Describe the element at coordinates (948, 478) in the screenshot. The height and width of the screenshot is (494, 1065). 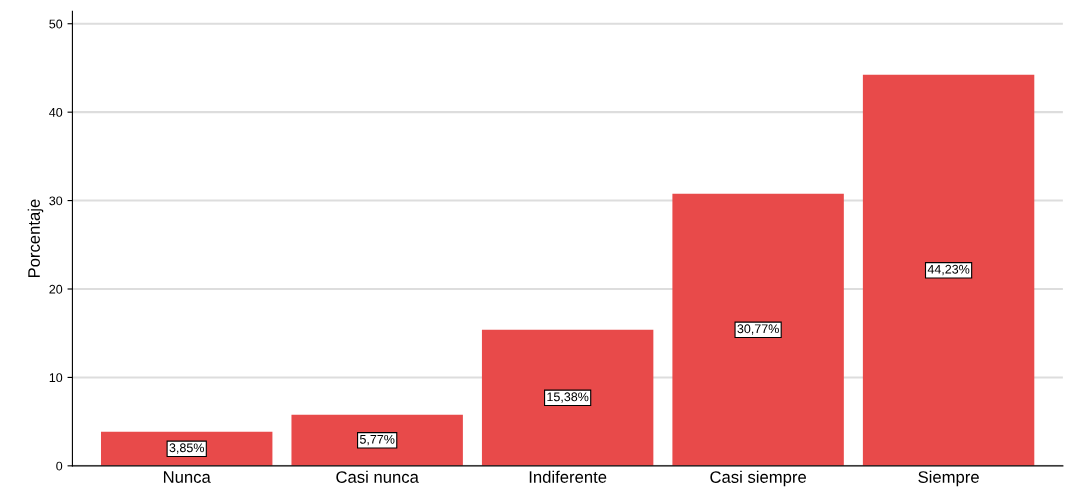
I see `x-tick-label: Siempre` at that location.